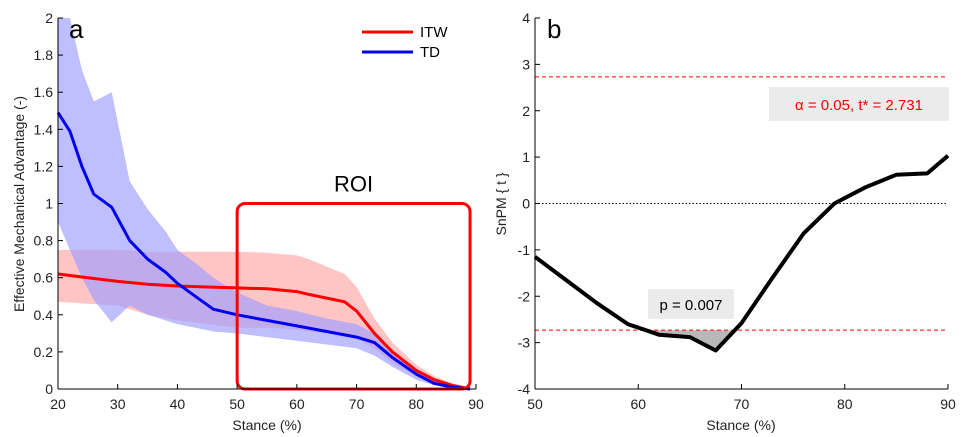 This screenshot has width=969, height=437. Describe the element at coordinates (58, 404) in the screenshot. I see `a-xtick-label: 20` at that location.